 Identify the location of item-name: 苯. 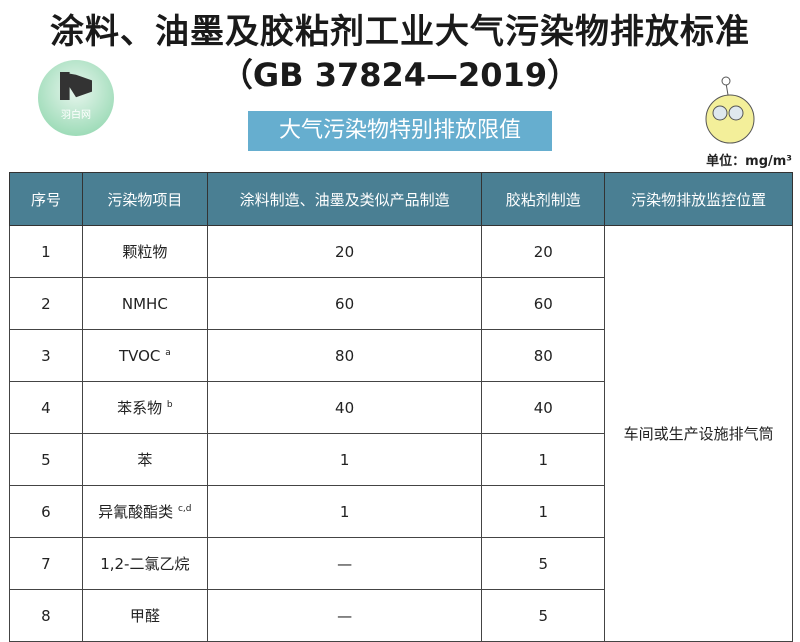
(145, 460).